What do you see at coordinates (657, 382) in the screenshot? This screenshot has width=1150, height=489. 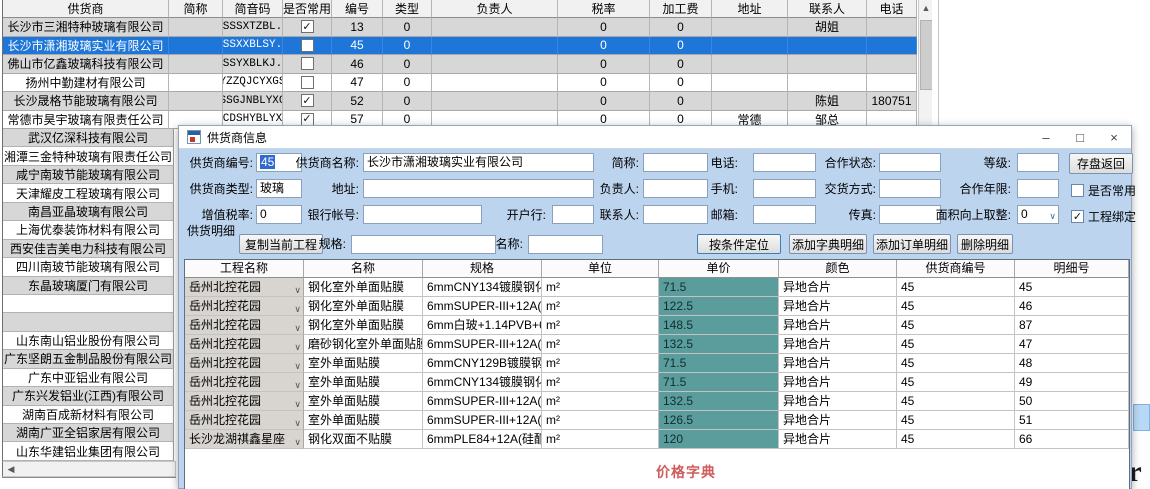 I see `grid-row: 岳州北控花园 ∨ 室外单面贴膜 6mmCNY134镀膜钢化 m² 71.5 异地合片 45 49` at bounding box center [657, 382].